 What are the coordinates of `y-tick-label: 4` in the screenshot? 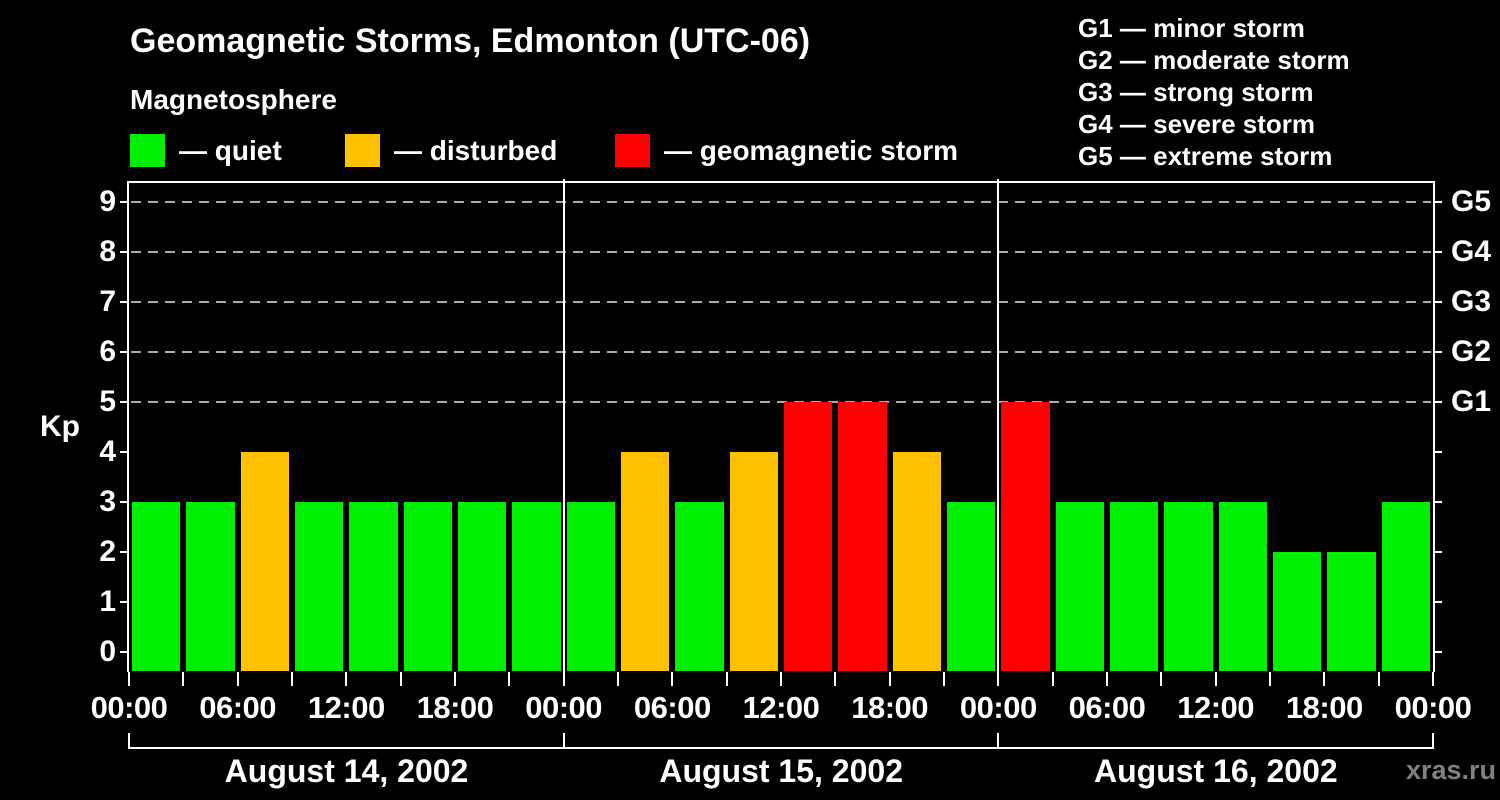 It's located at (107, 451).